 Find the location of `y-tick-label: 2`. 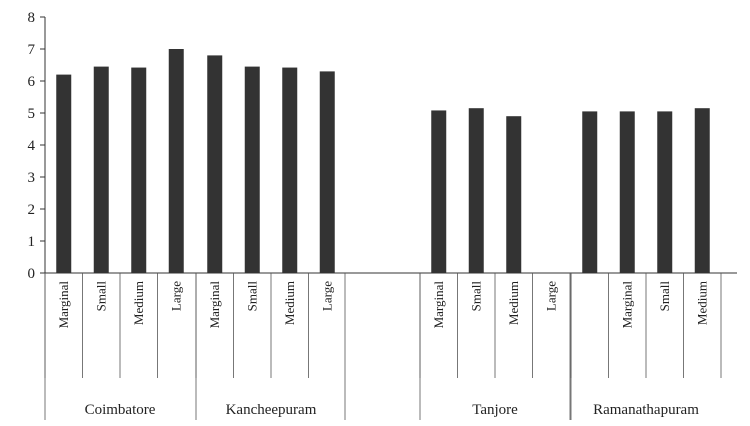

y-tick-label: 2 is located at coordinates (32, 210).